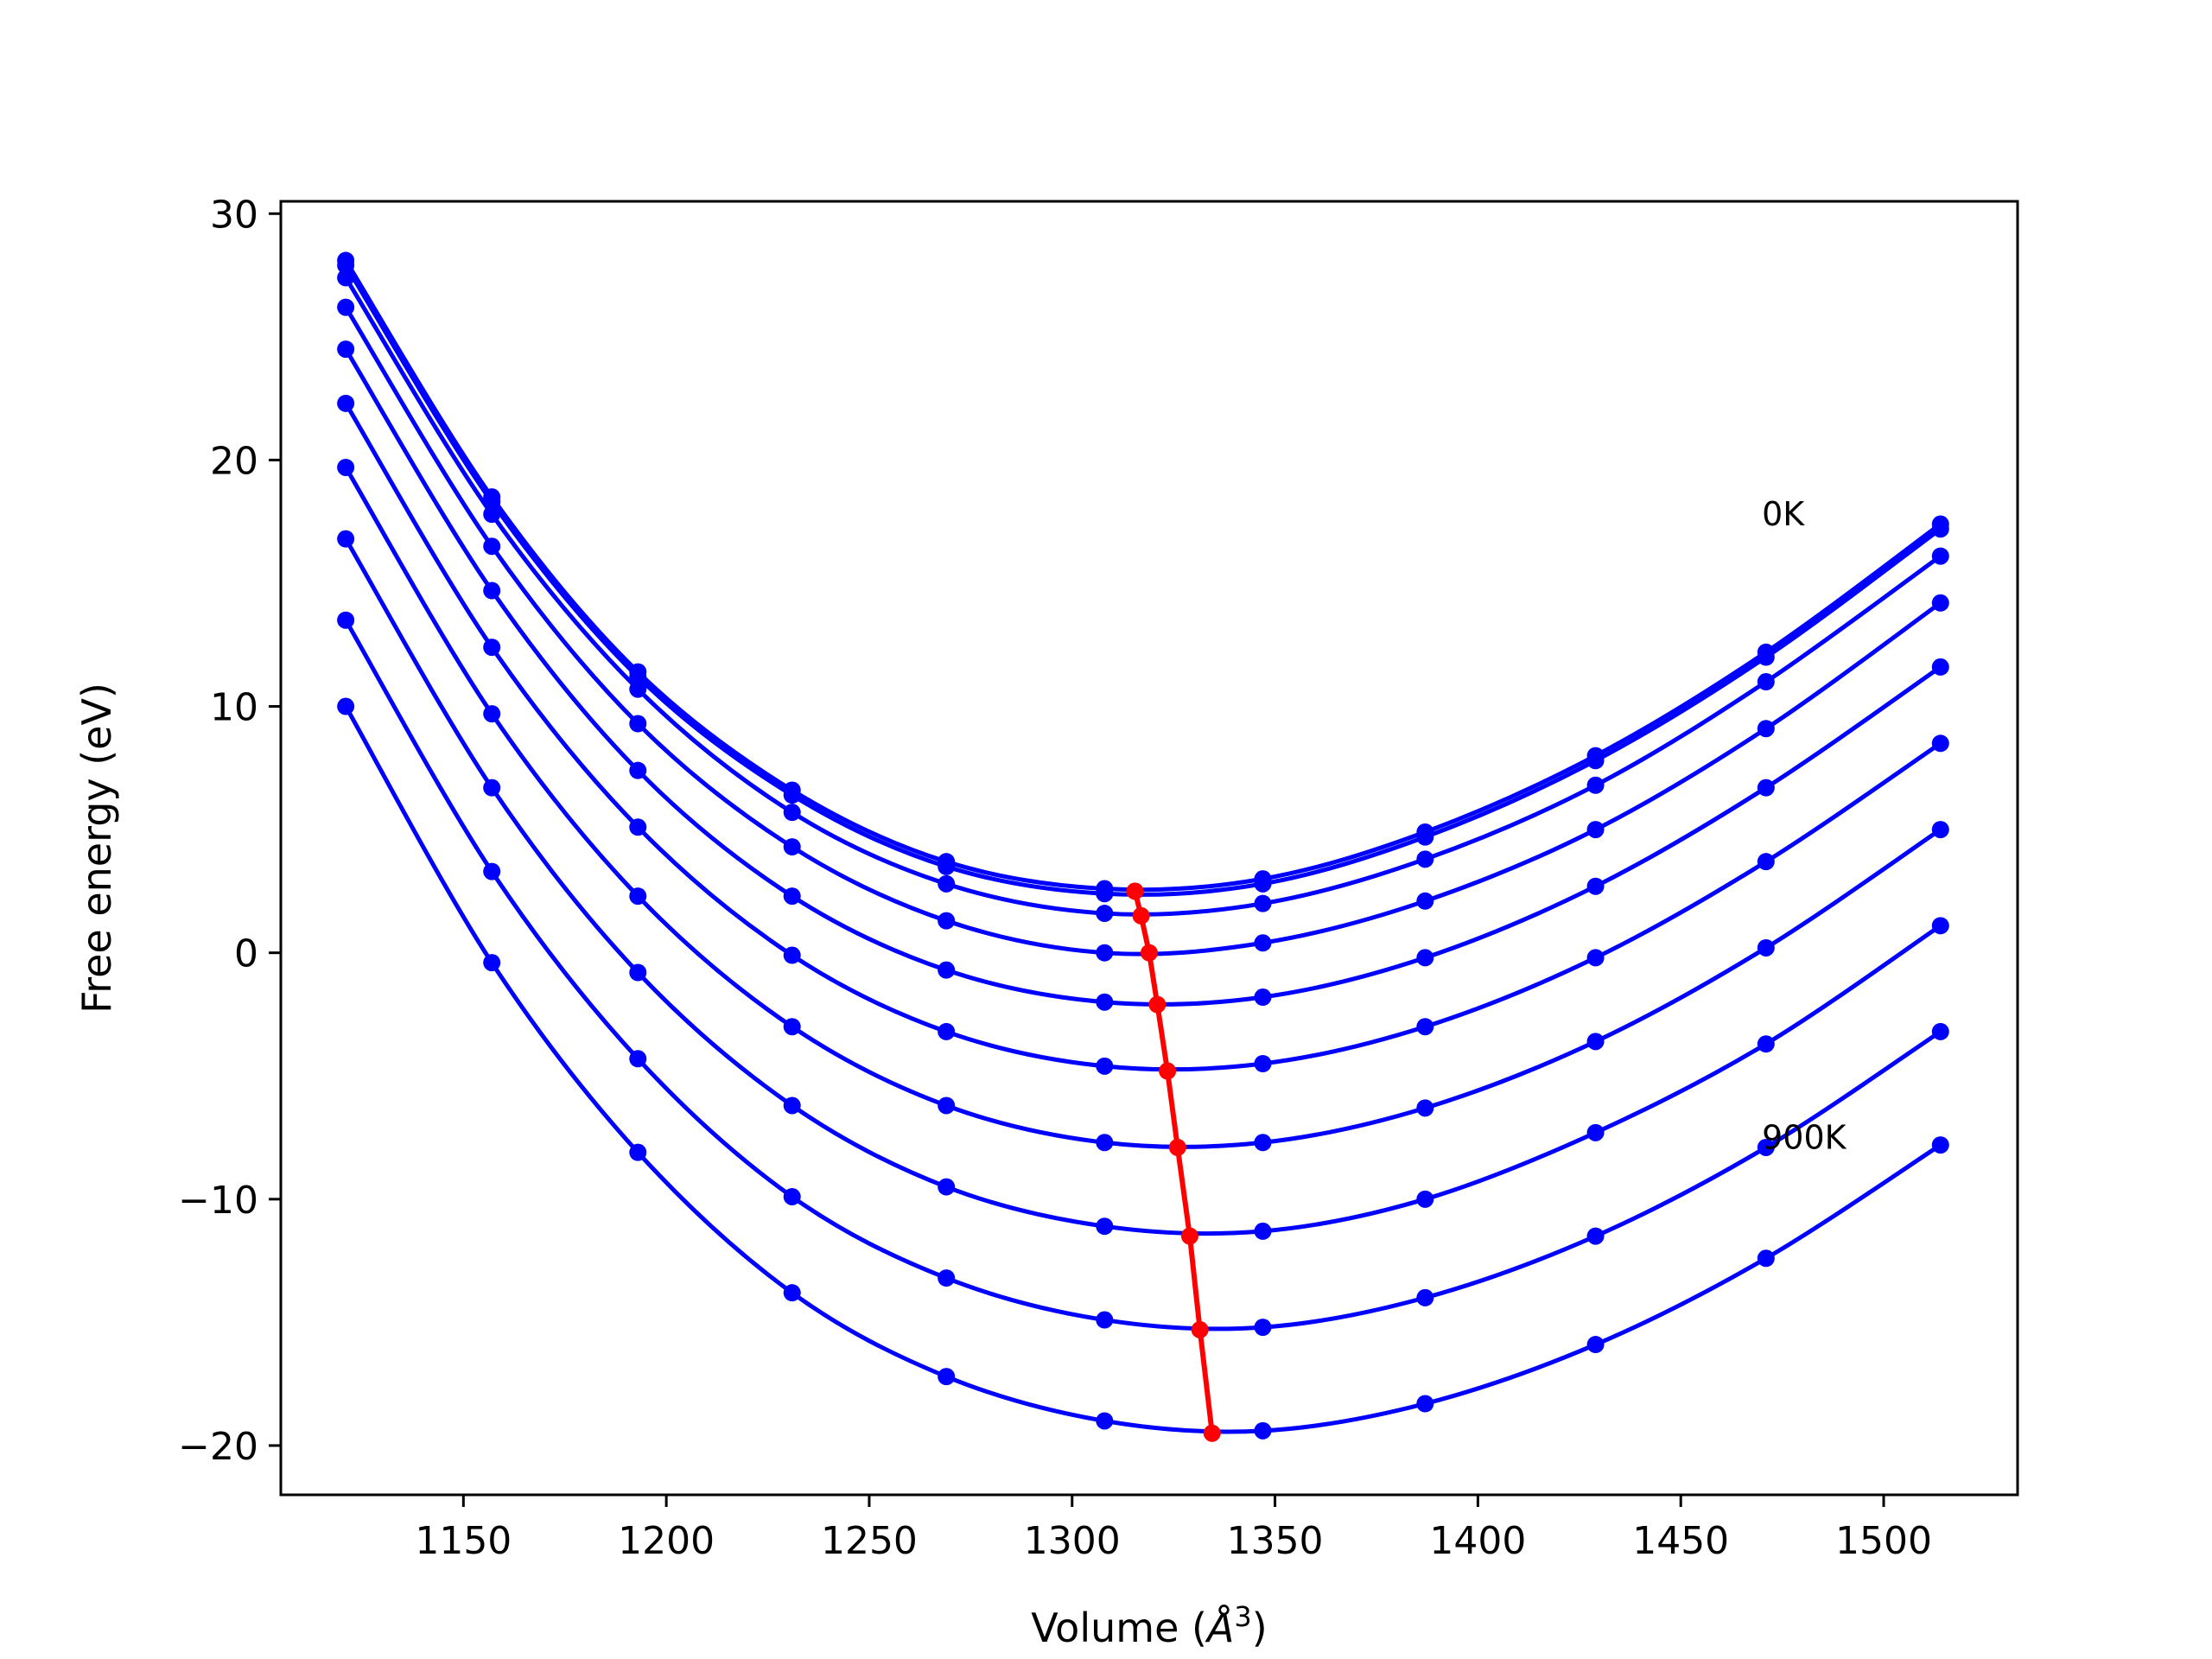  I want to click on x-tick-label-1150: 1150, so click(463, 1541).